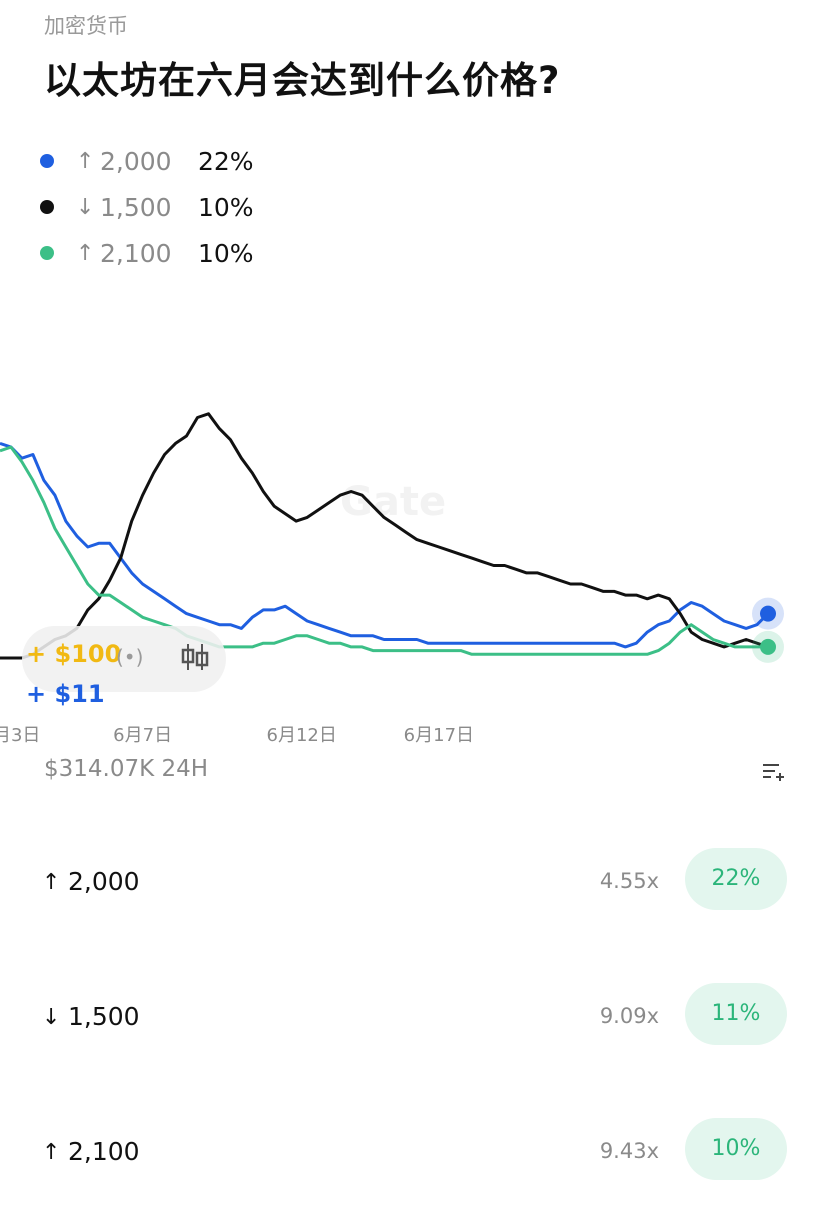  Describe the element at coordinates (130, 657) in the screenshot. I see `broadcast-icon: (•)` at that location.